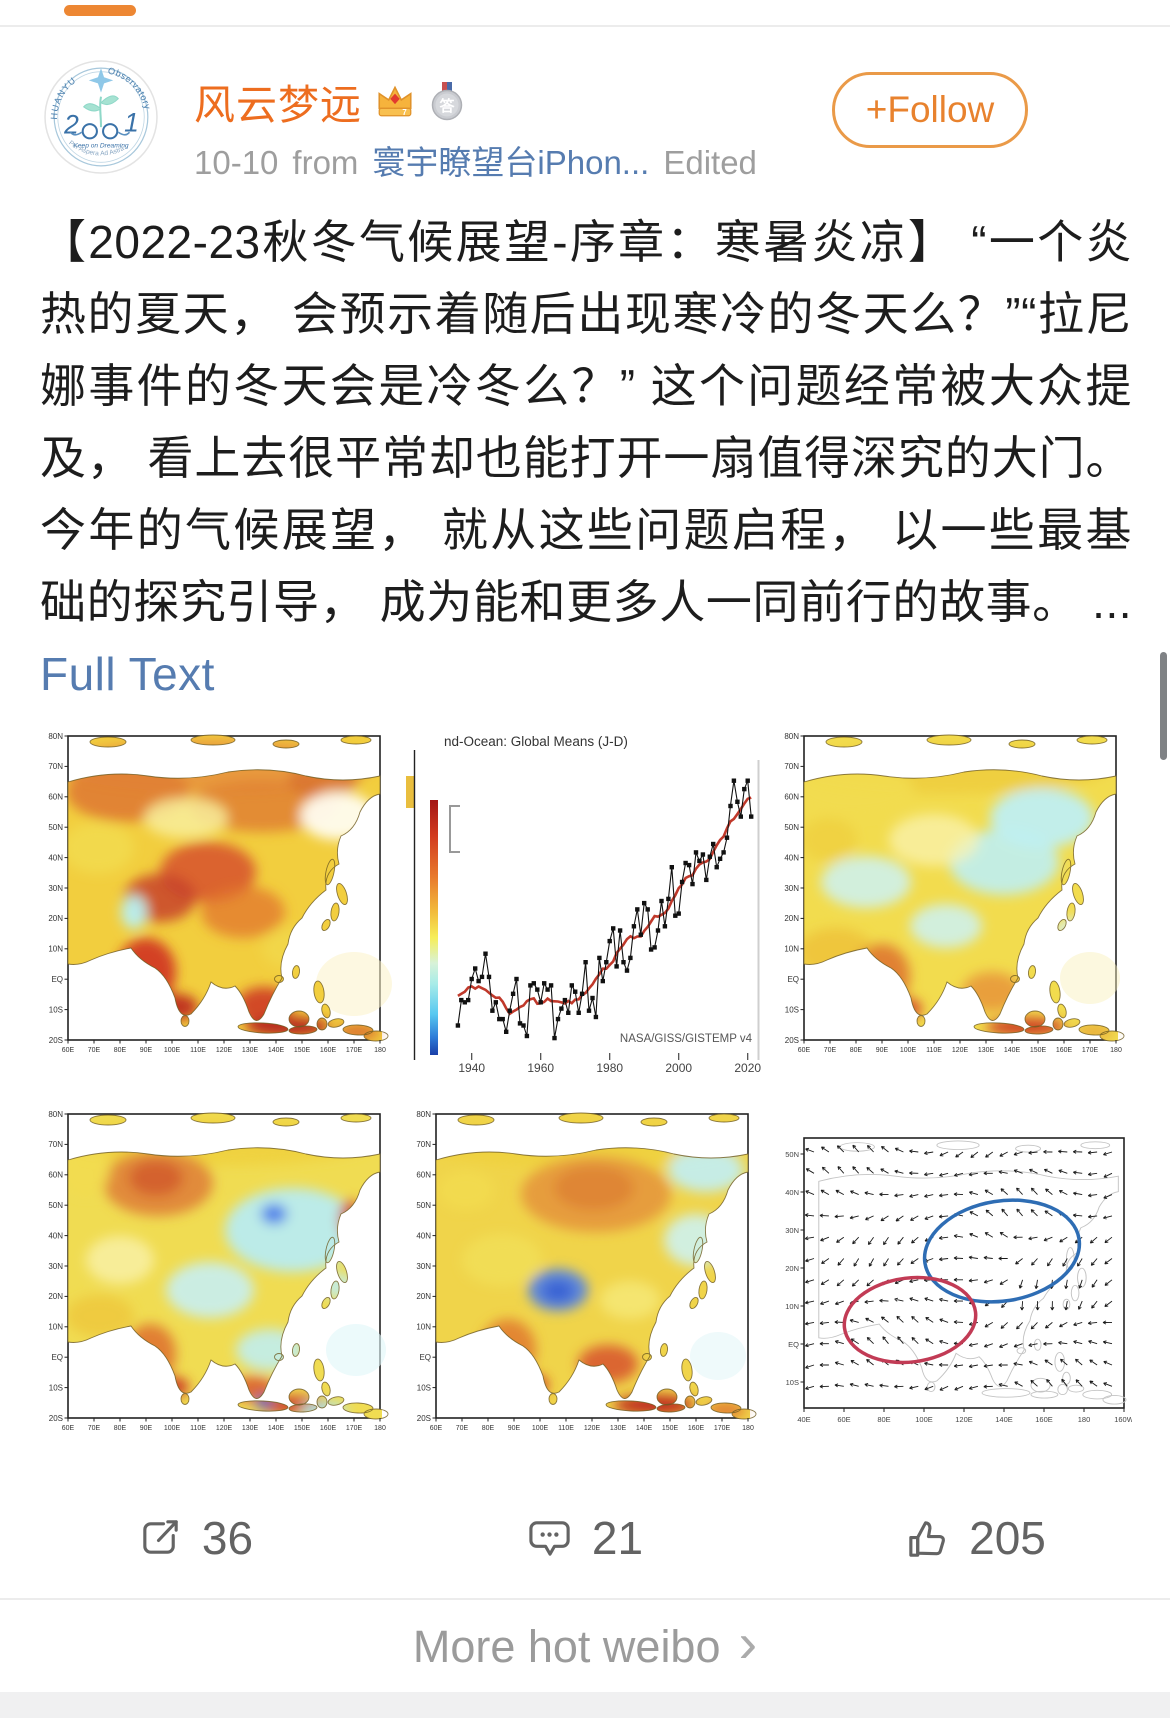 The height and width of the screenshot is (1718, 1170). I want to click on edited-label: Edited, so click(710, 162).